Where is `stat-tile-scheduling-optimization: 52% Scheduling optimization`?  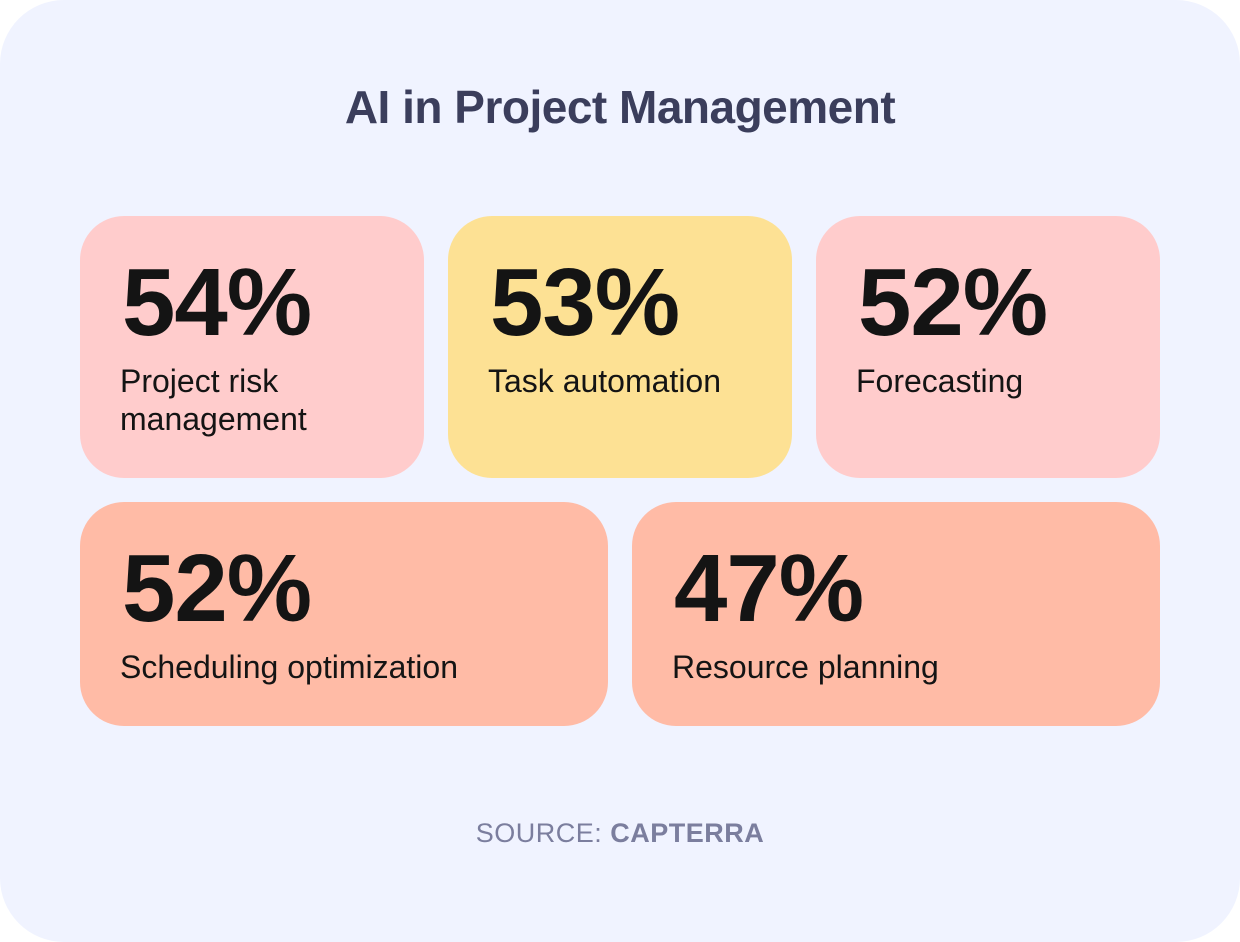 stat-tile-scheduling-optimization: 52% Scheduling optimization is located at coordinates (344, 614).